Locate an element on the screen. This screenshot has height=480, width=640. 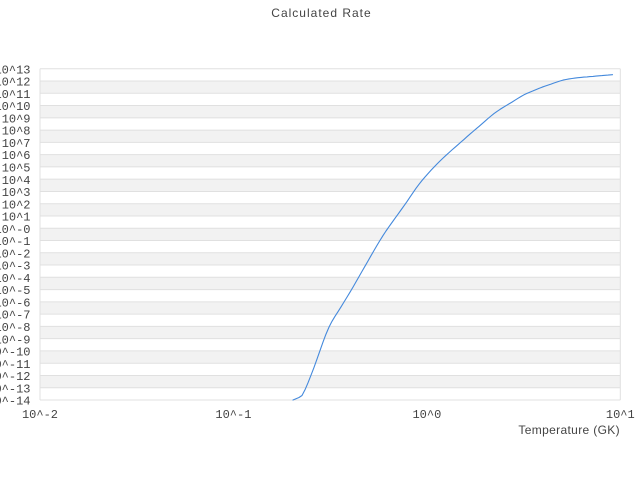
svg-text: 10^-4 is located at coordinates (15, 279).